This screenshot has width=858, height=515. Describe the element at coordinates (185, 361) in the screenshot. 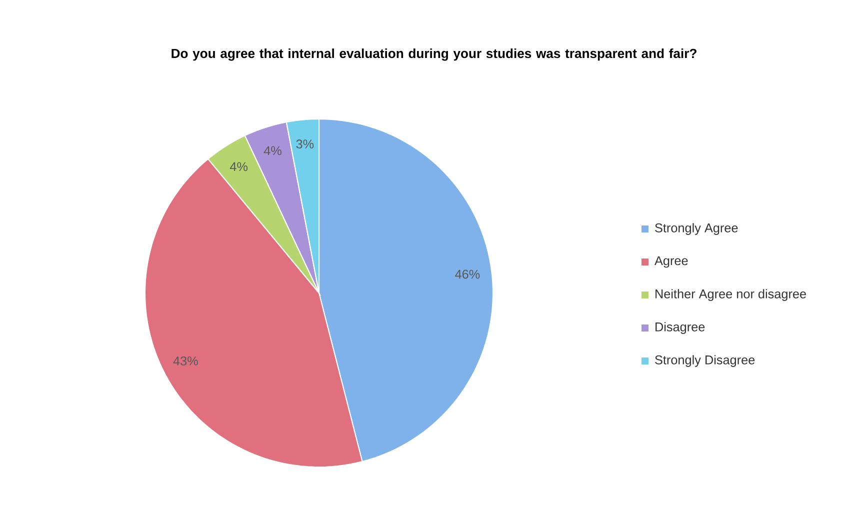

I see `data-label: 43%` at that location.